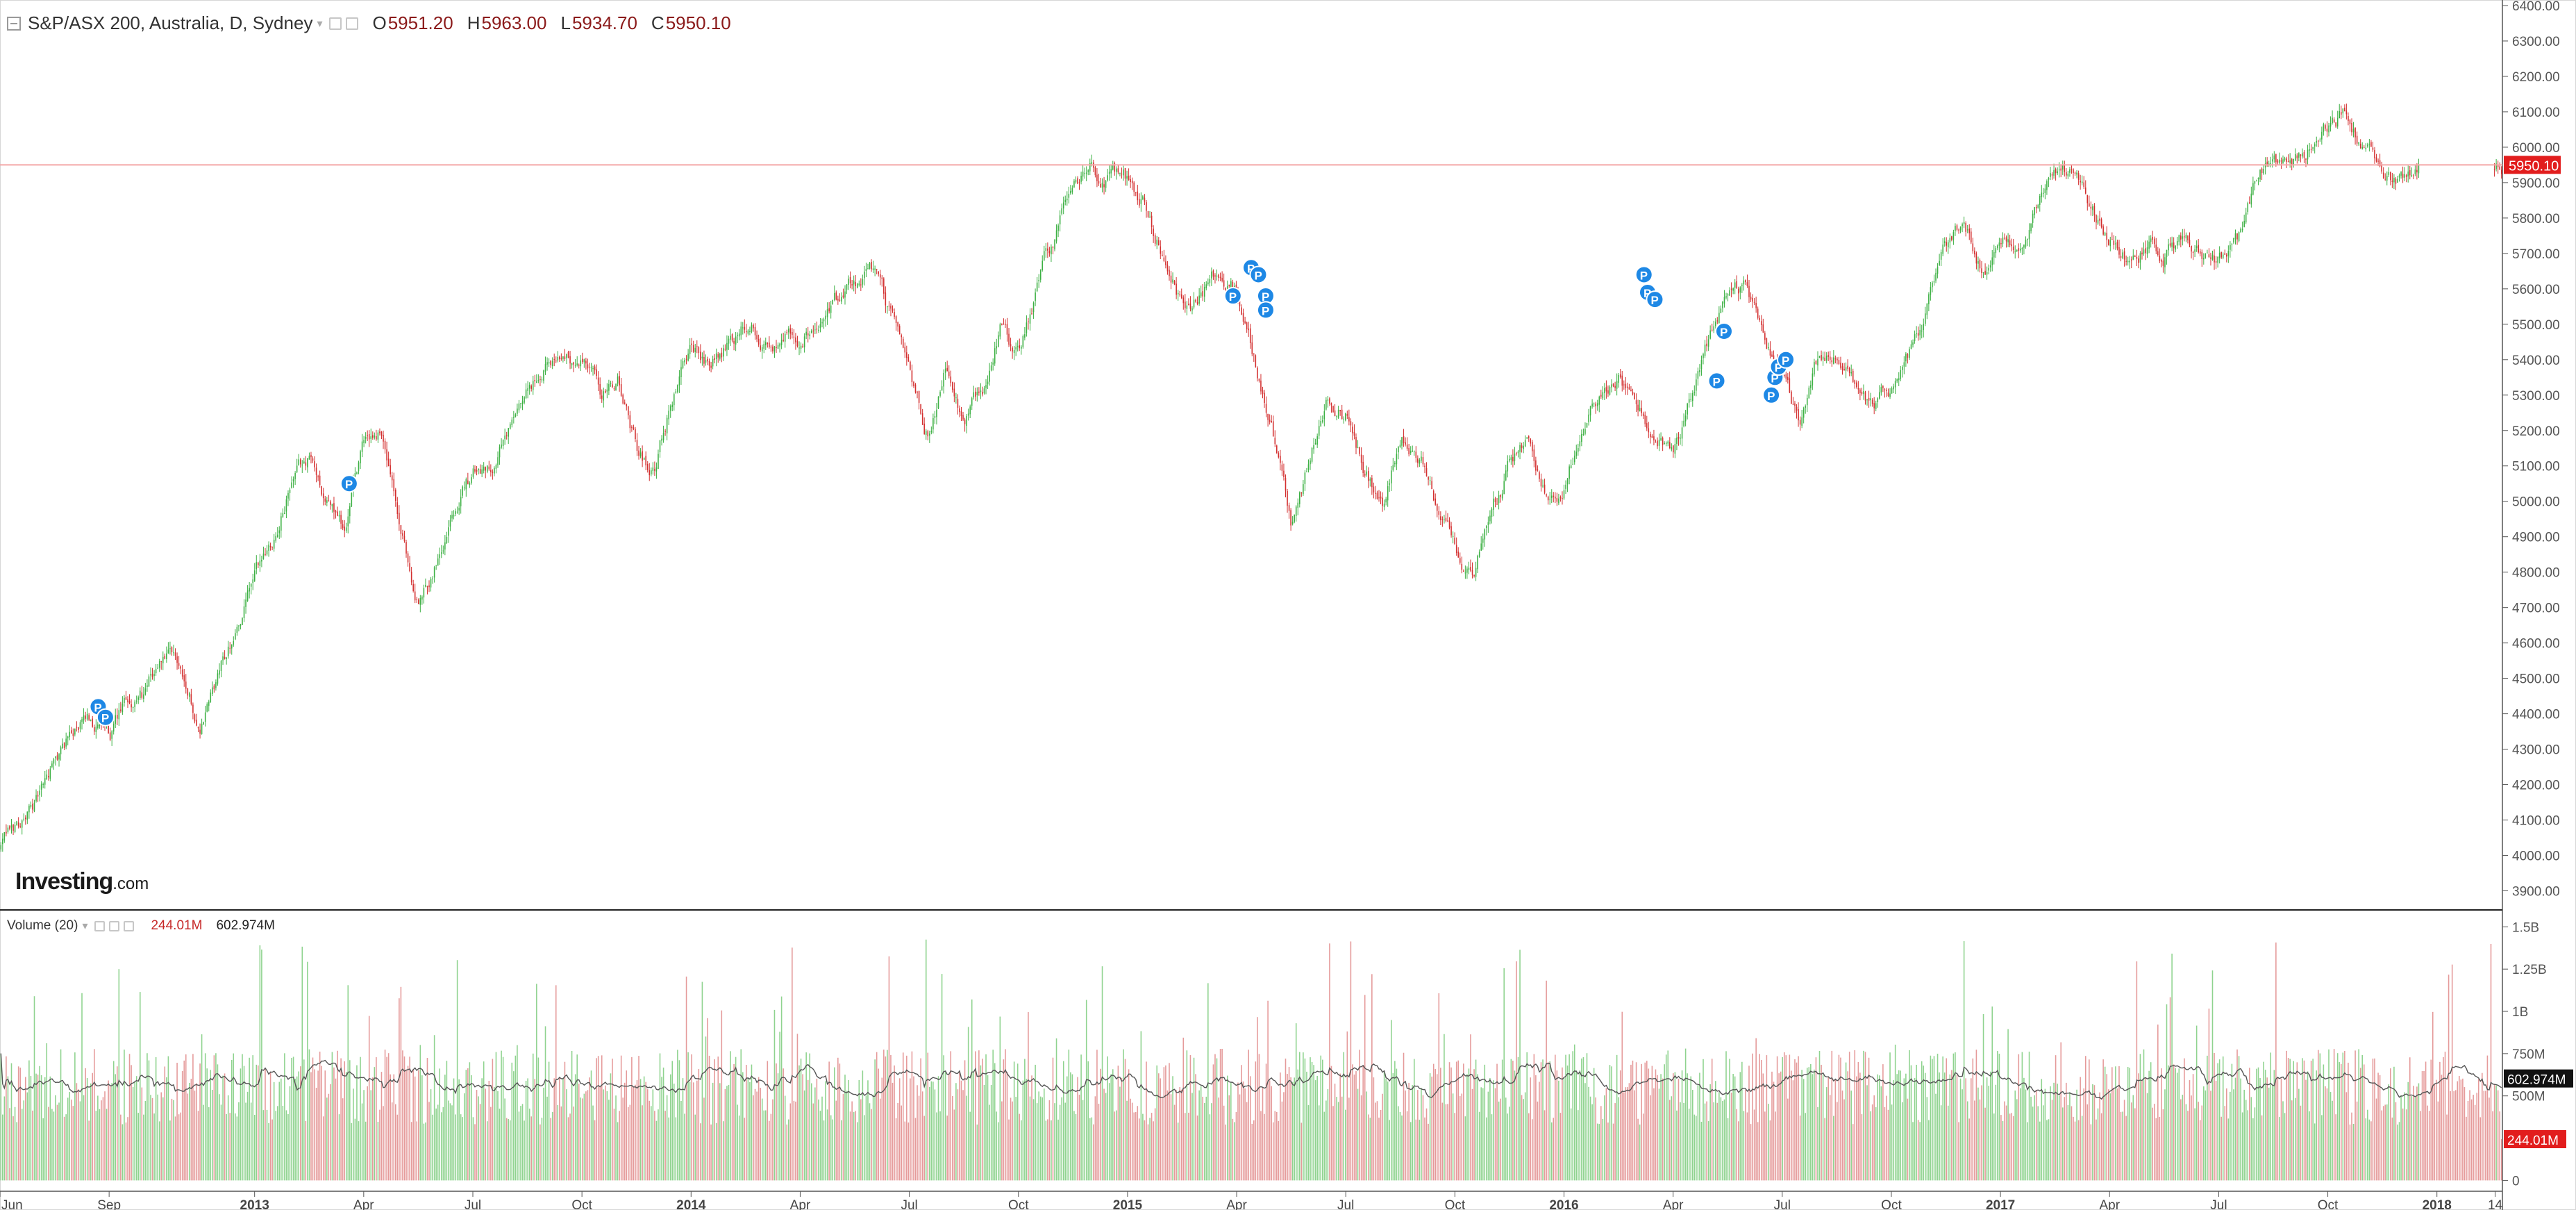  I want to click on price-tick-label: 5900.00, so click(2536, 183).